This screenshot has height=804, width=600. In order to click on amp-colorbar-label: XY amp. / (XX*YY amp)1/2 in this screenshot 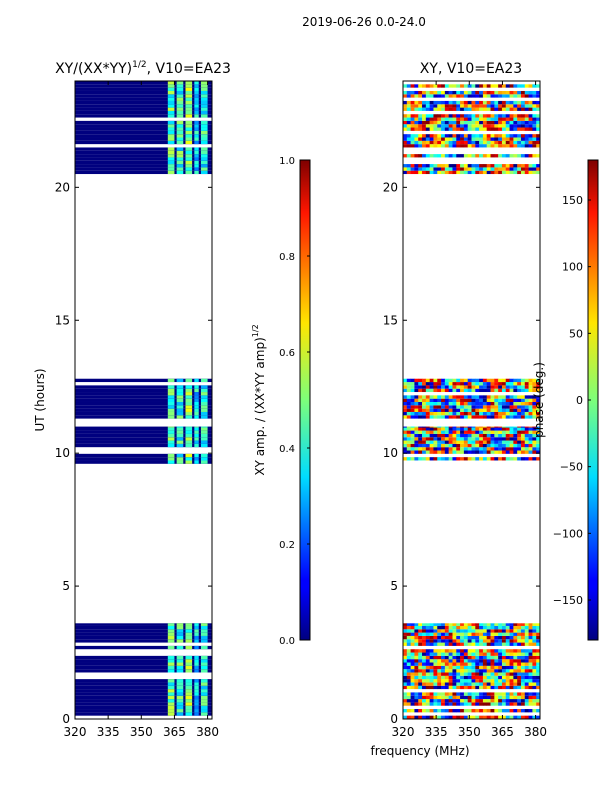, I will do `click(259, 399)`.